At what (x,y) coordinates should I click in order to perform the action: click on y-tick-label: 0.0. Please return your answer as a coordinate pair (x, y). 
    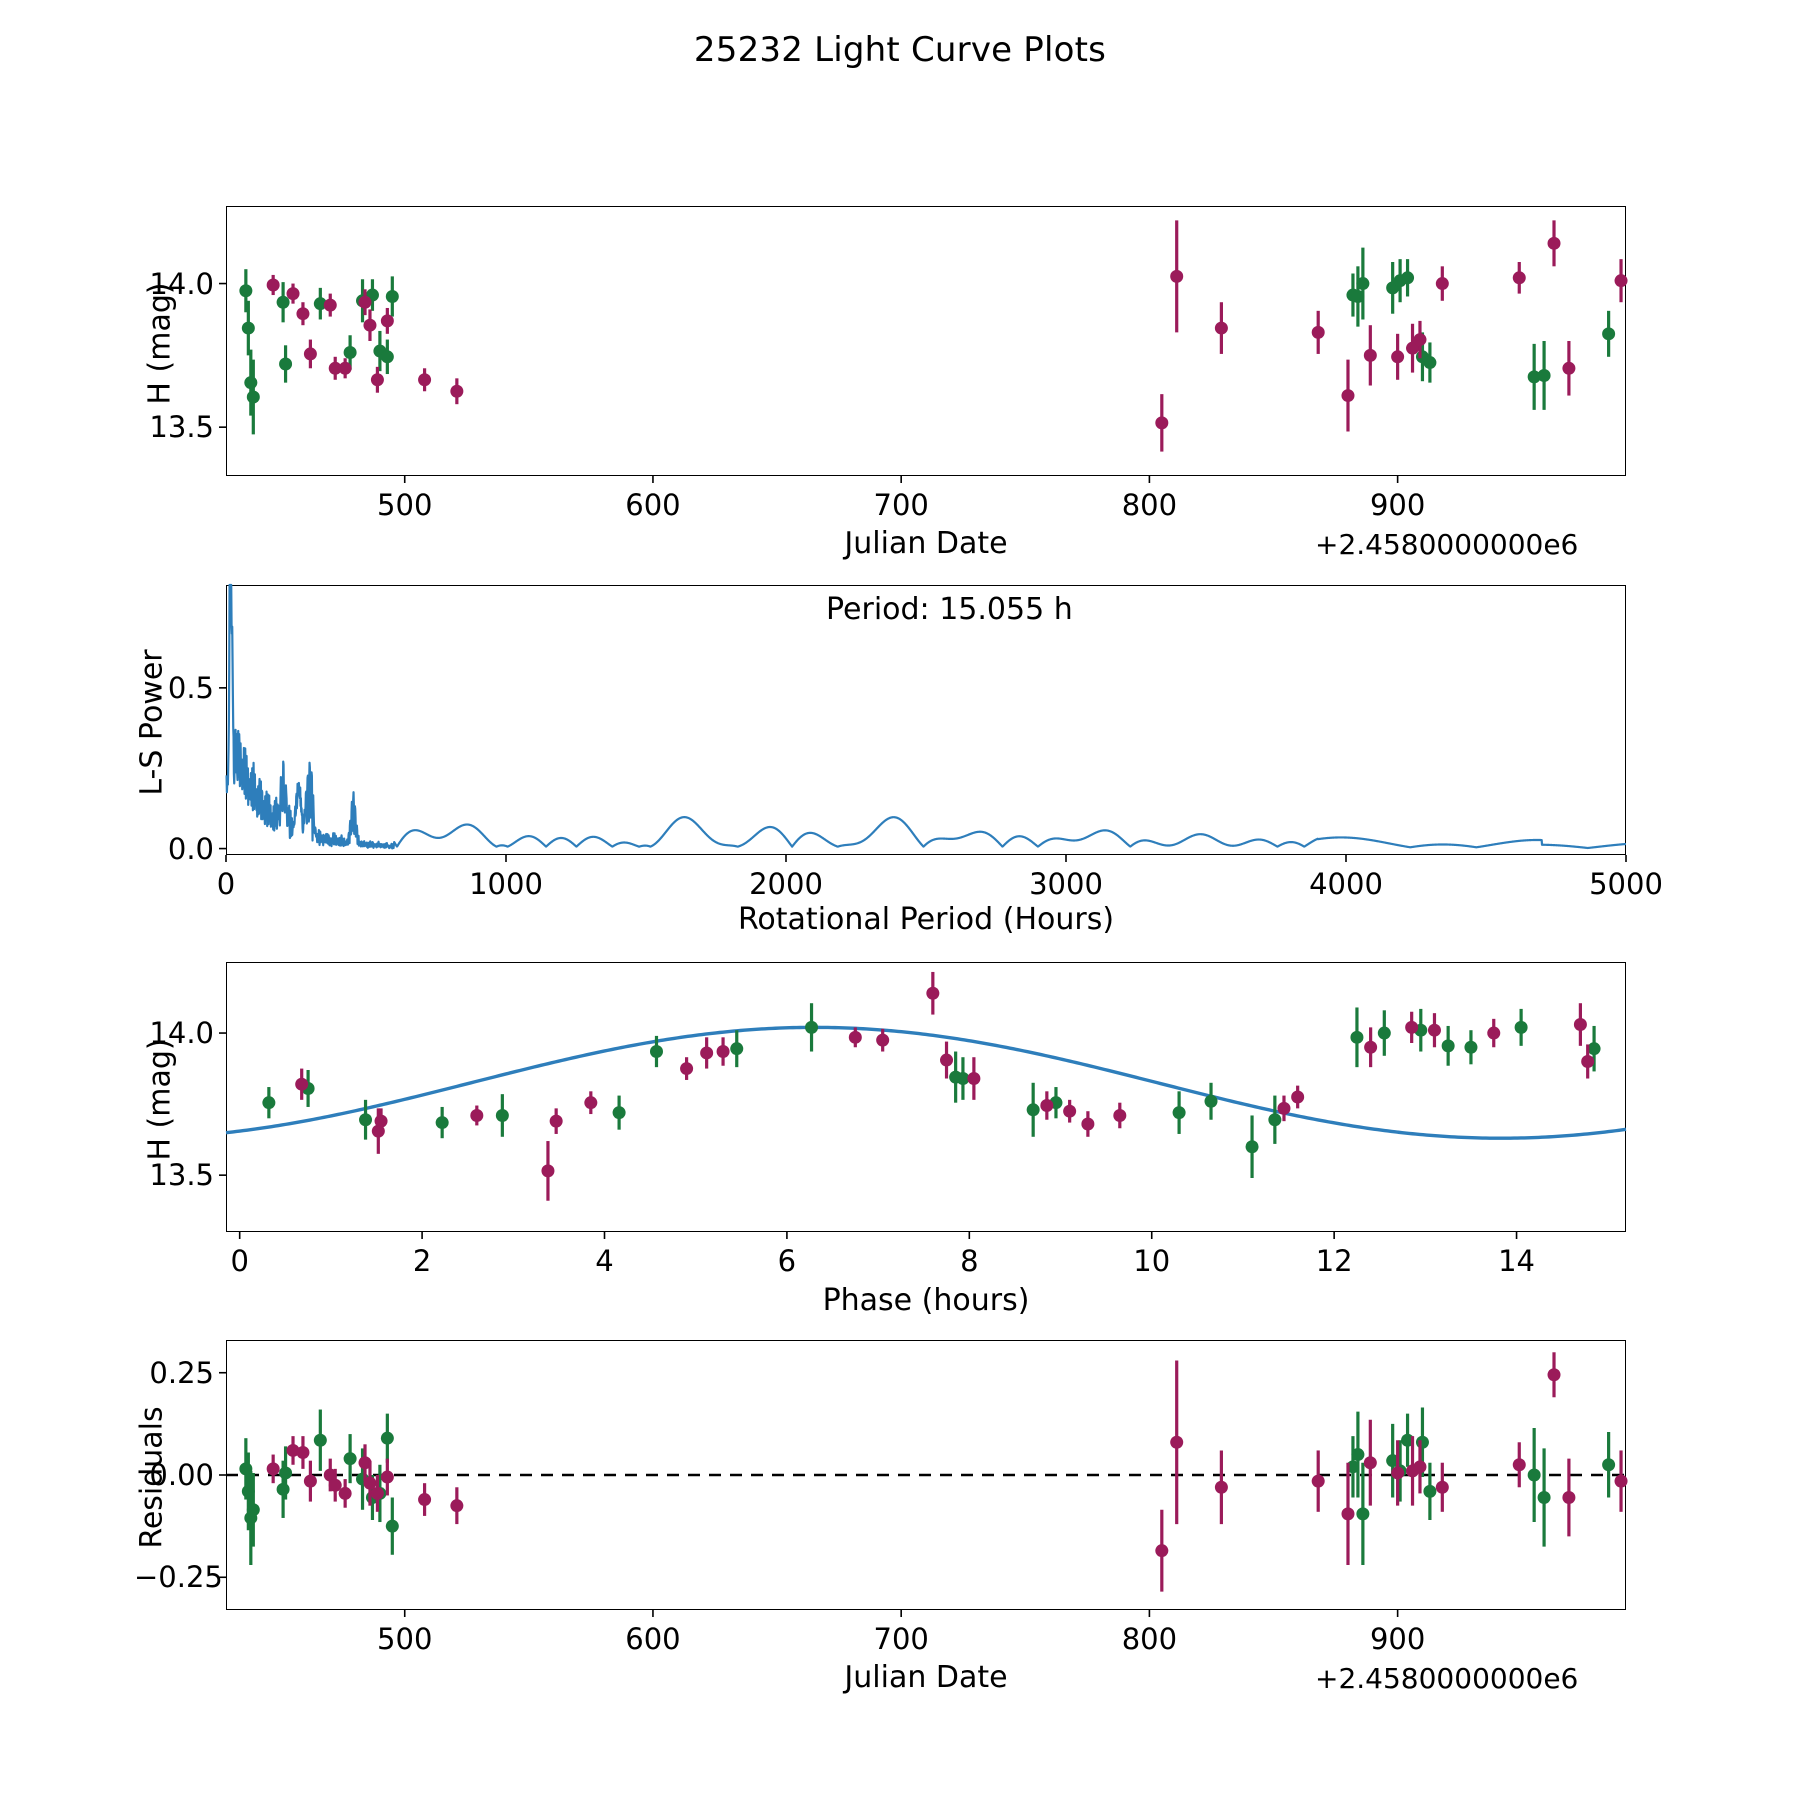
    Looking at the image, I should click on (190, 848).